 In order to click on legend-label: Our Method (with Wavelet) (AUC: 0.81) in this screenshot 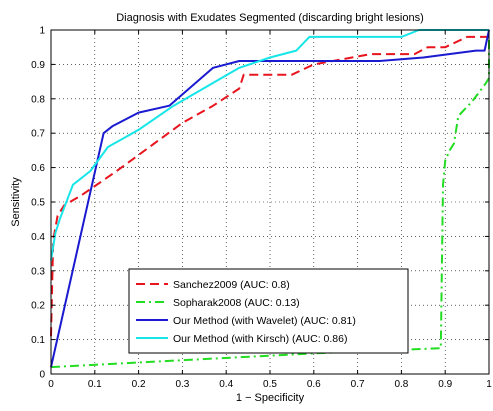, I will do `click(264, 321)`.